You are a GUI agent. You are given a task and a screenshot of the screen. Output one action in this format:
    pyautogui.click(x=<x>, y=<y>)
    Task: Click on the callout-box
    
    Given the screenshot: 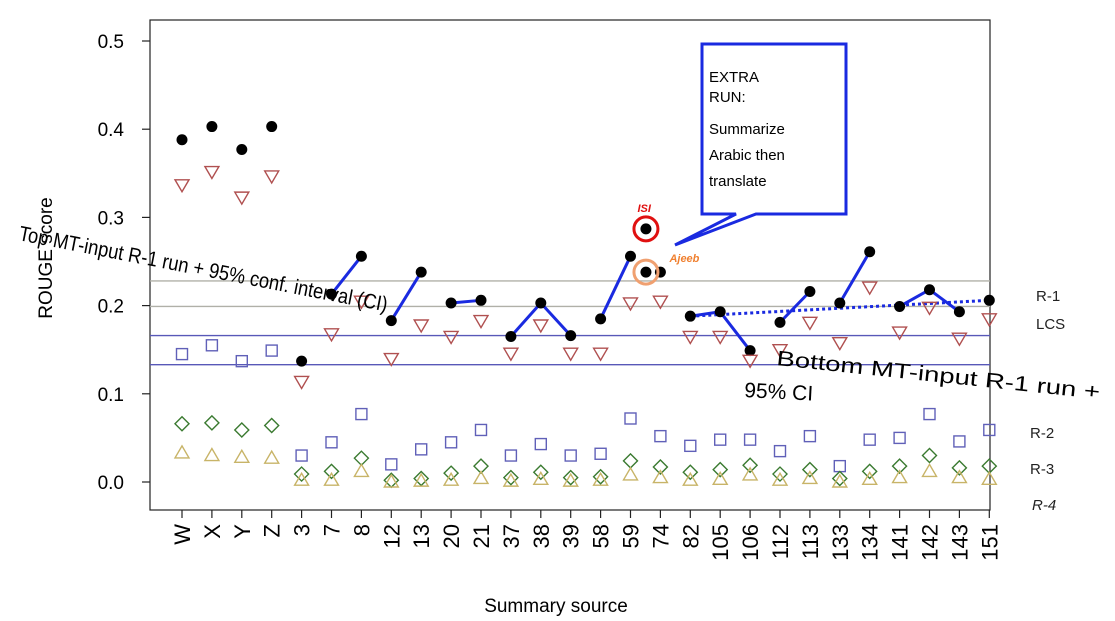 What is the action you would take?
    pyautogui.click(x=760, y=144)
    